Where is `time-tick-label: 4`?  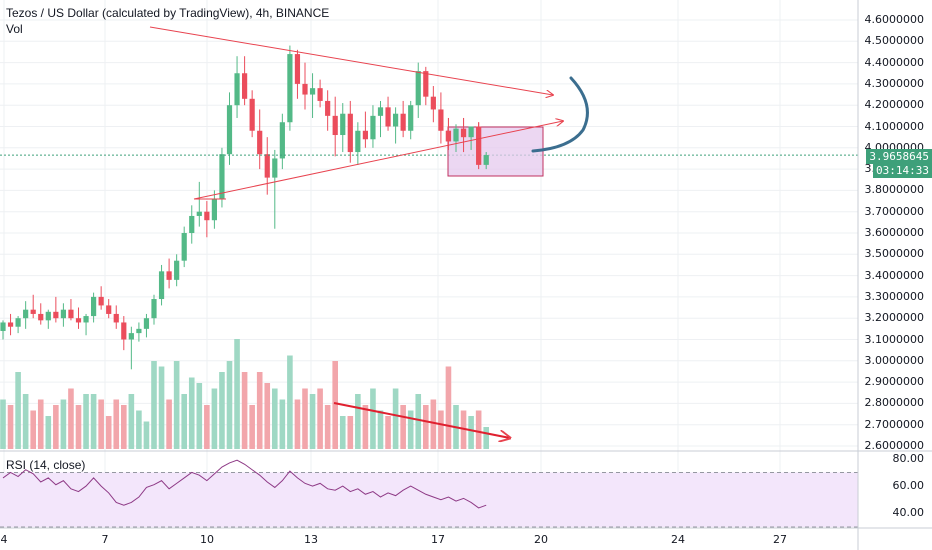 time-tick-label: 4 is located at coordinates (4, 539).